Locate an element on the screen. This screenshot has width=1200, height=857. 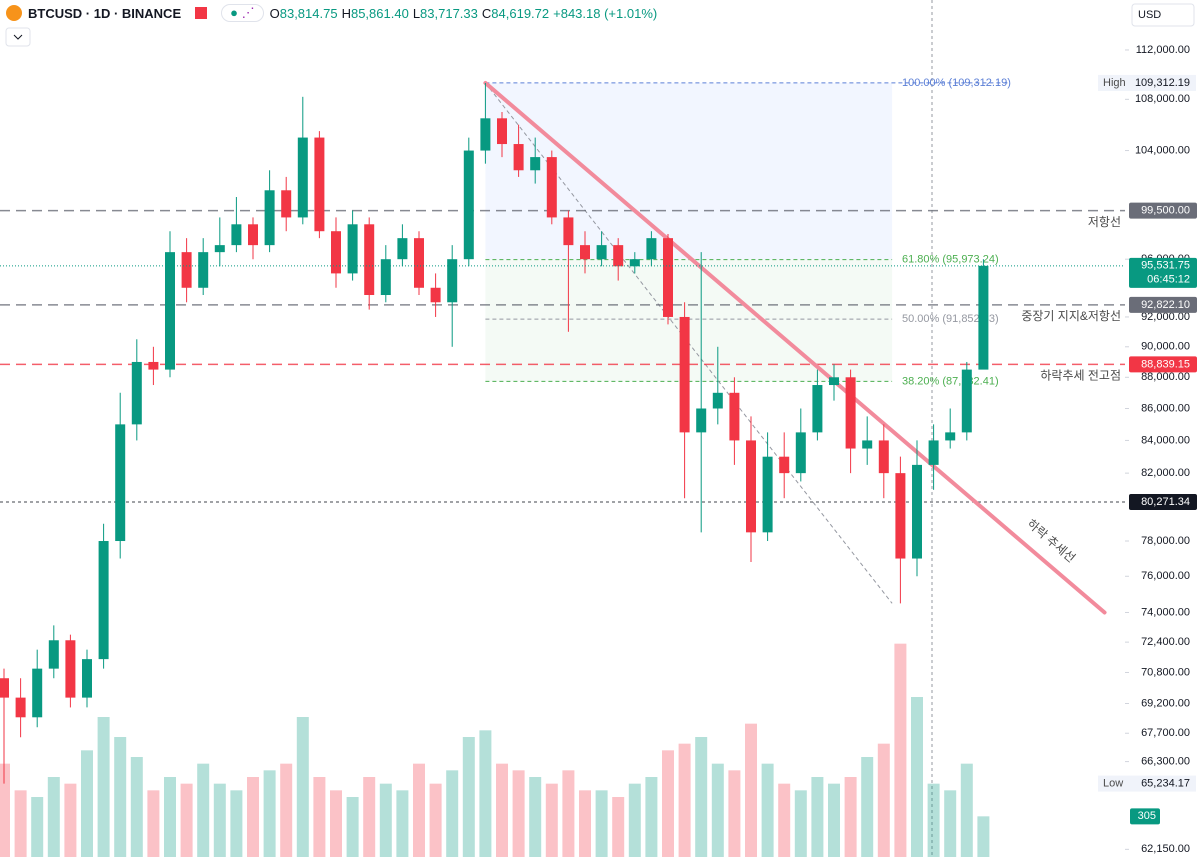
ohlc-value: 83,717.33 is located at coordinates (449, 13).